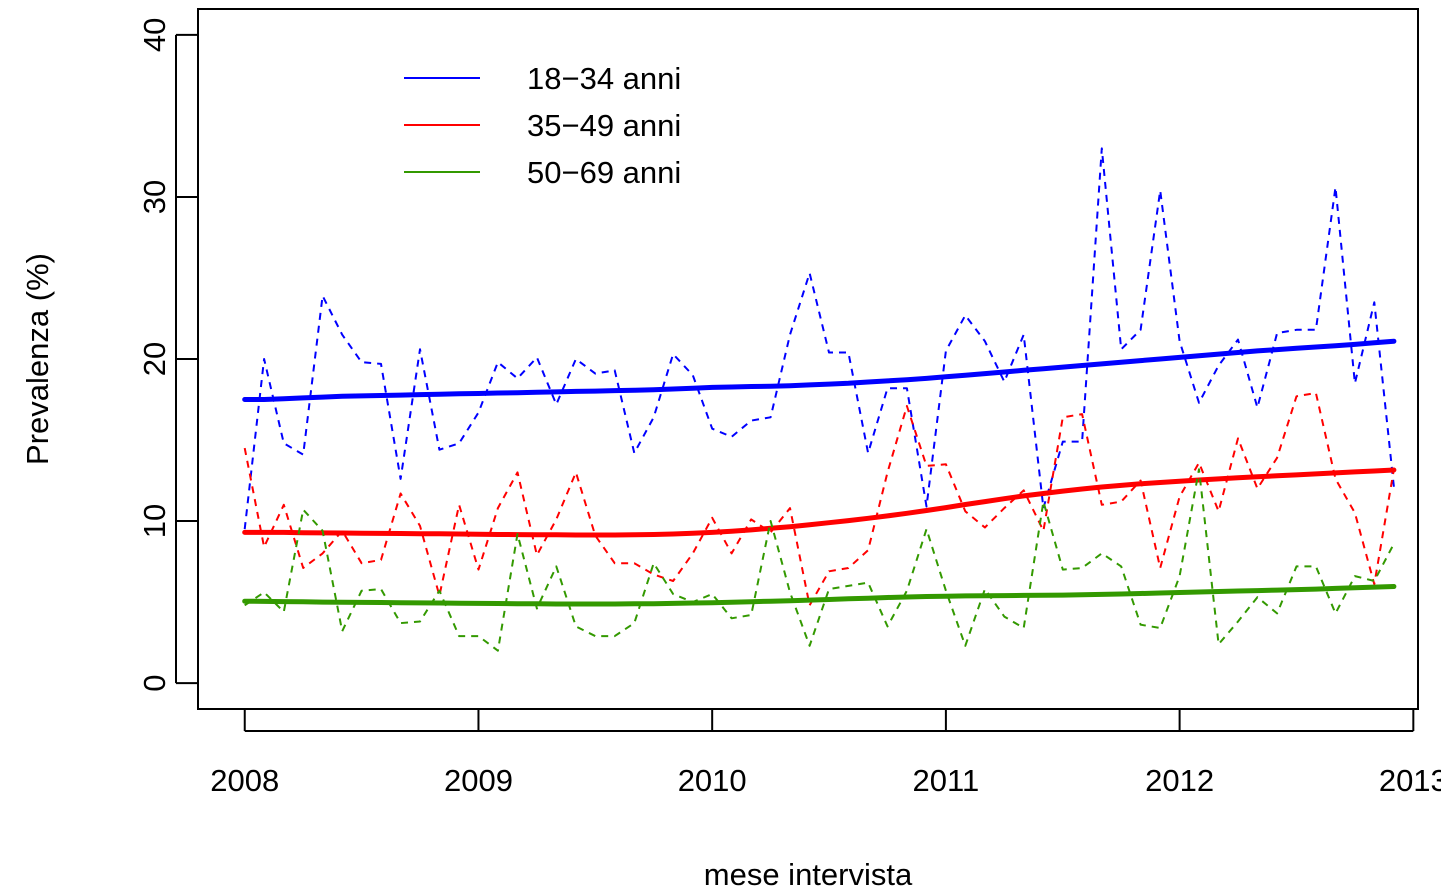 The image size is (1441, 893). Describe the element at coordinates (154, 521) in the screenshot. I see `y-tick-label-10: 10` at that location.